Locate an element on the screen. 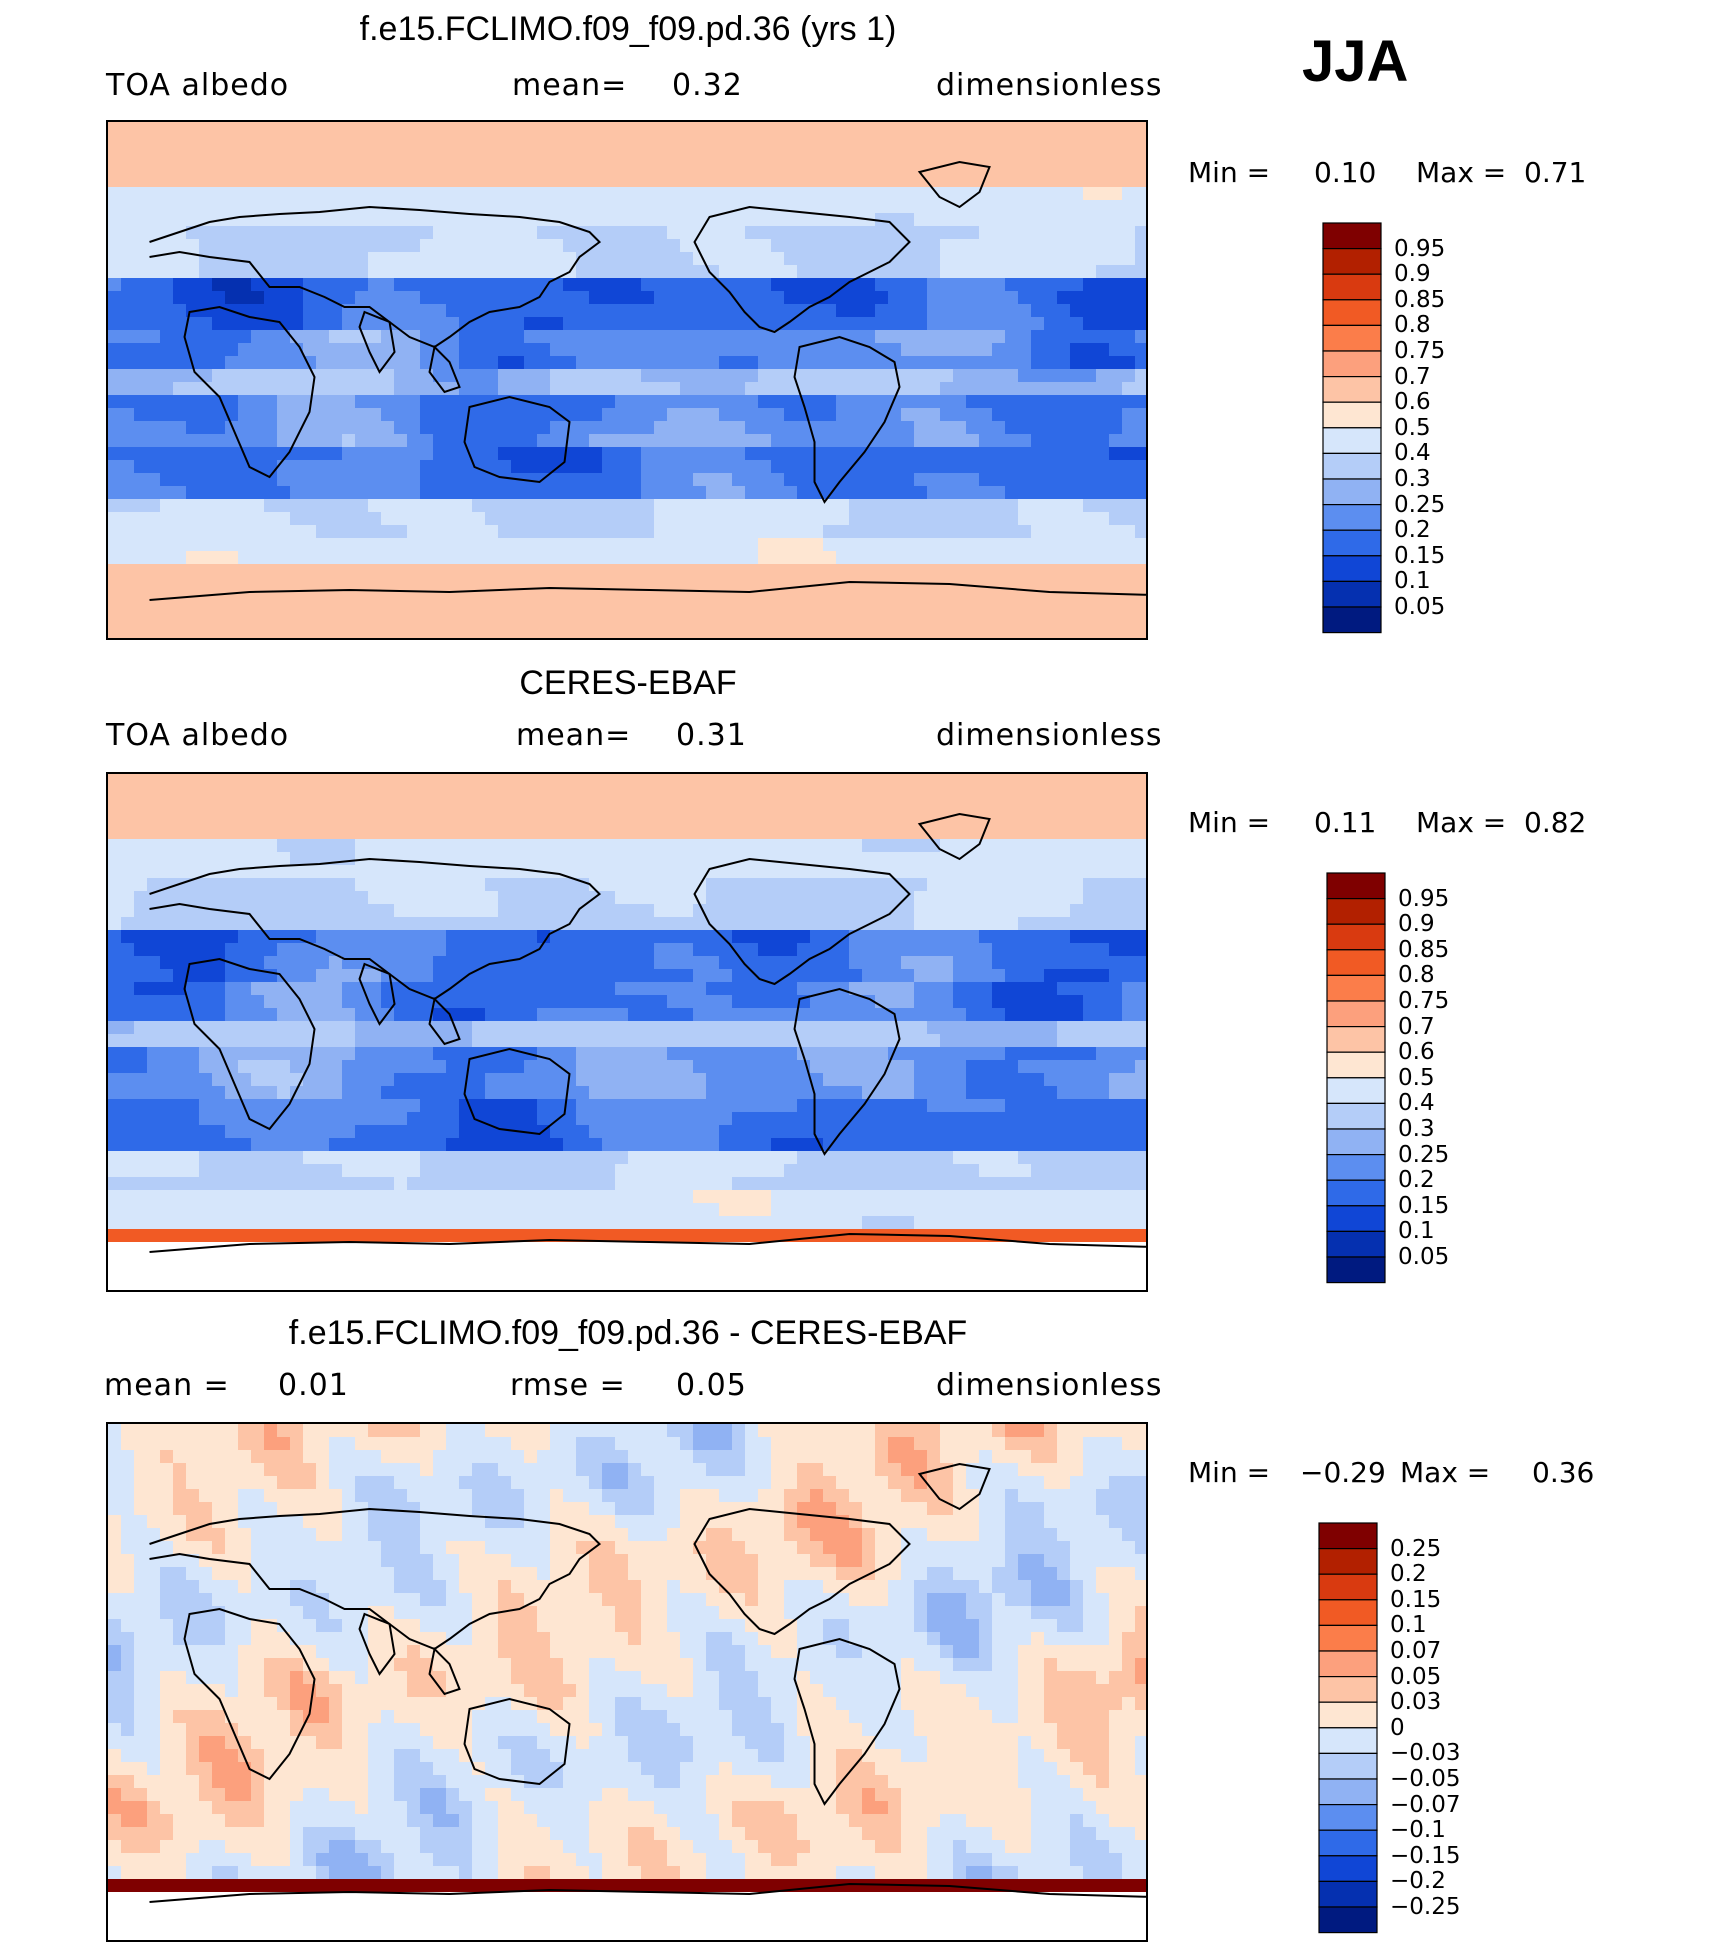 This screenshot has height=1952, width=1710. colorbar-tick-label: 0.03 is located at coordinates (1416, 1702).